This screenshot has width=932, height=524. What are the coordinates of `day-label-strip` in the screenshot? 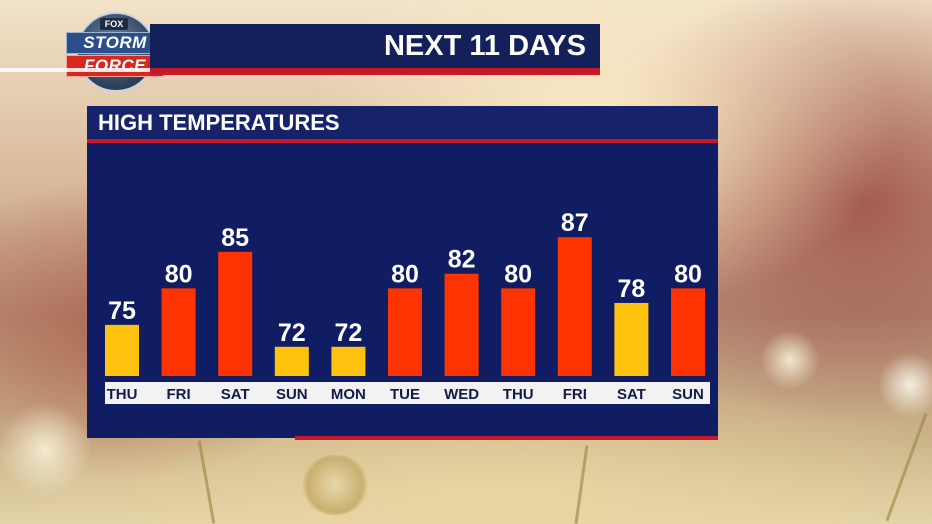 It's located at (407, 393).